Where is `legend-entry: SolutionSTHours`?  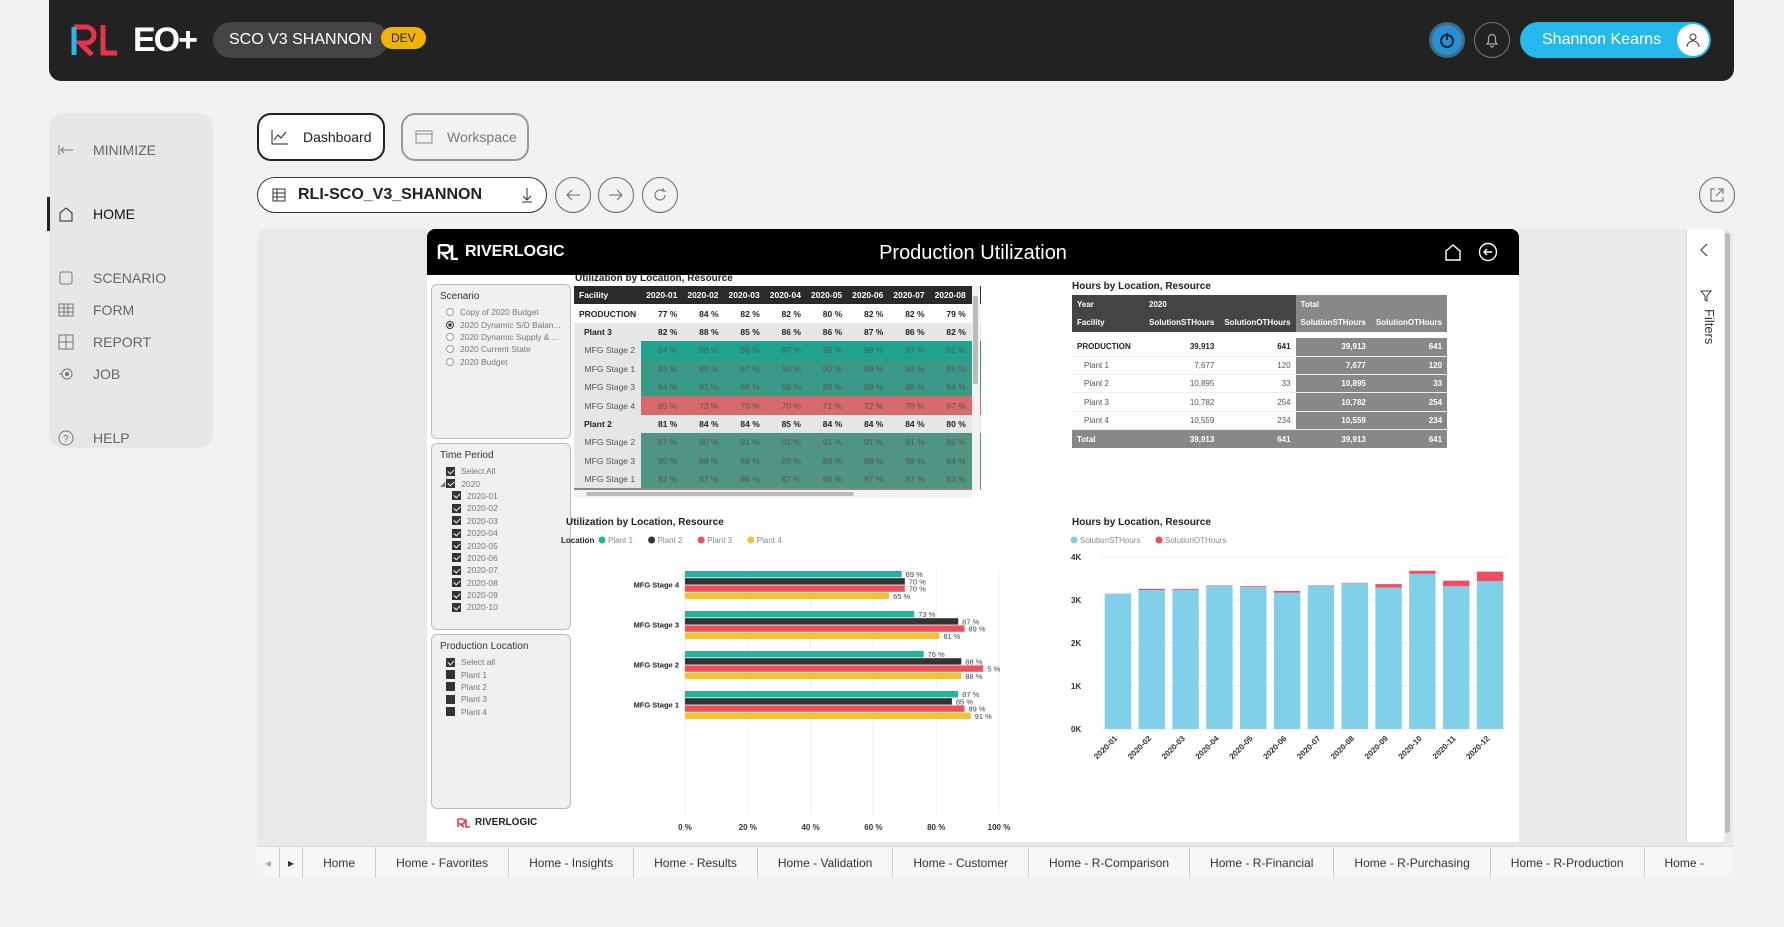
legend-entry: SolutionSTHours is located at coordinates (1110, 540).